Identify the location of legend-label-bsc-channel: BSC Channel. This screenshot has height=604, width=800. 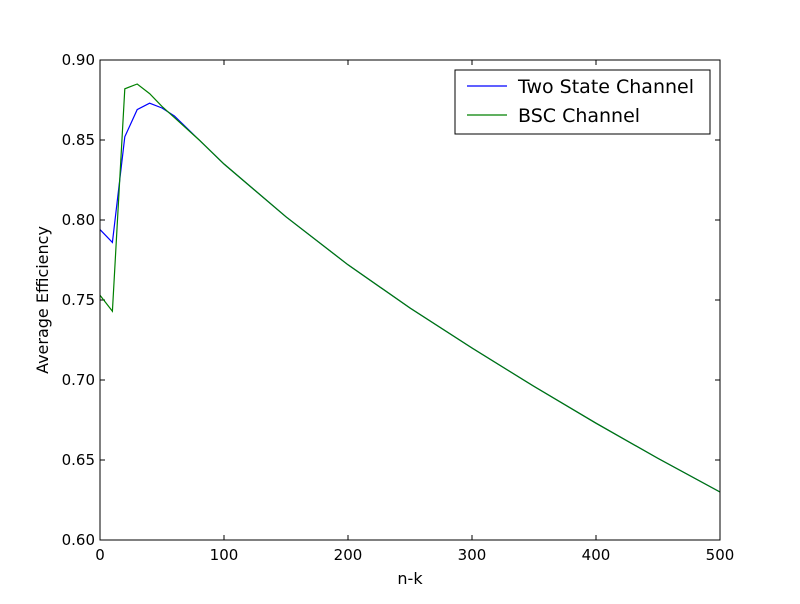
(579, 116).